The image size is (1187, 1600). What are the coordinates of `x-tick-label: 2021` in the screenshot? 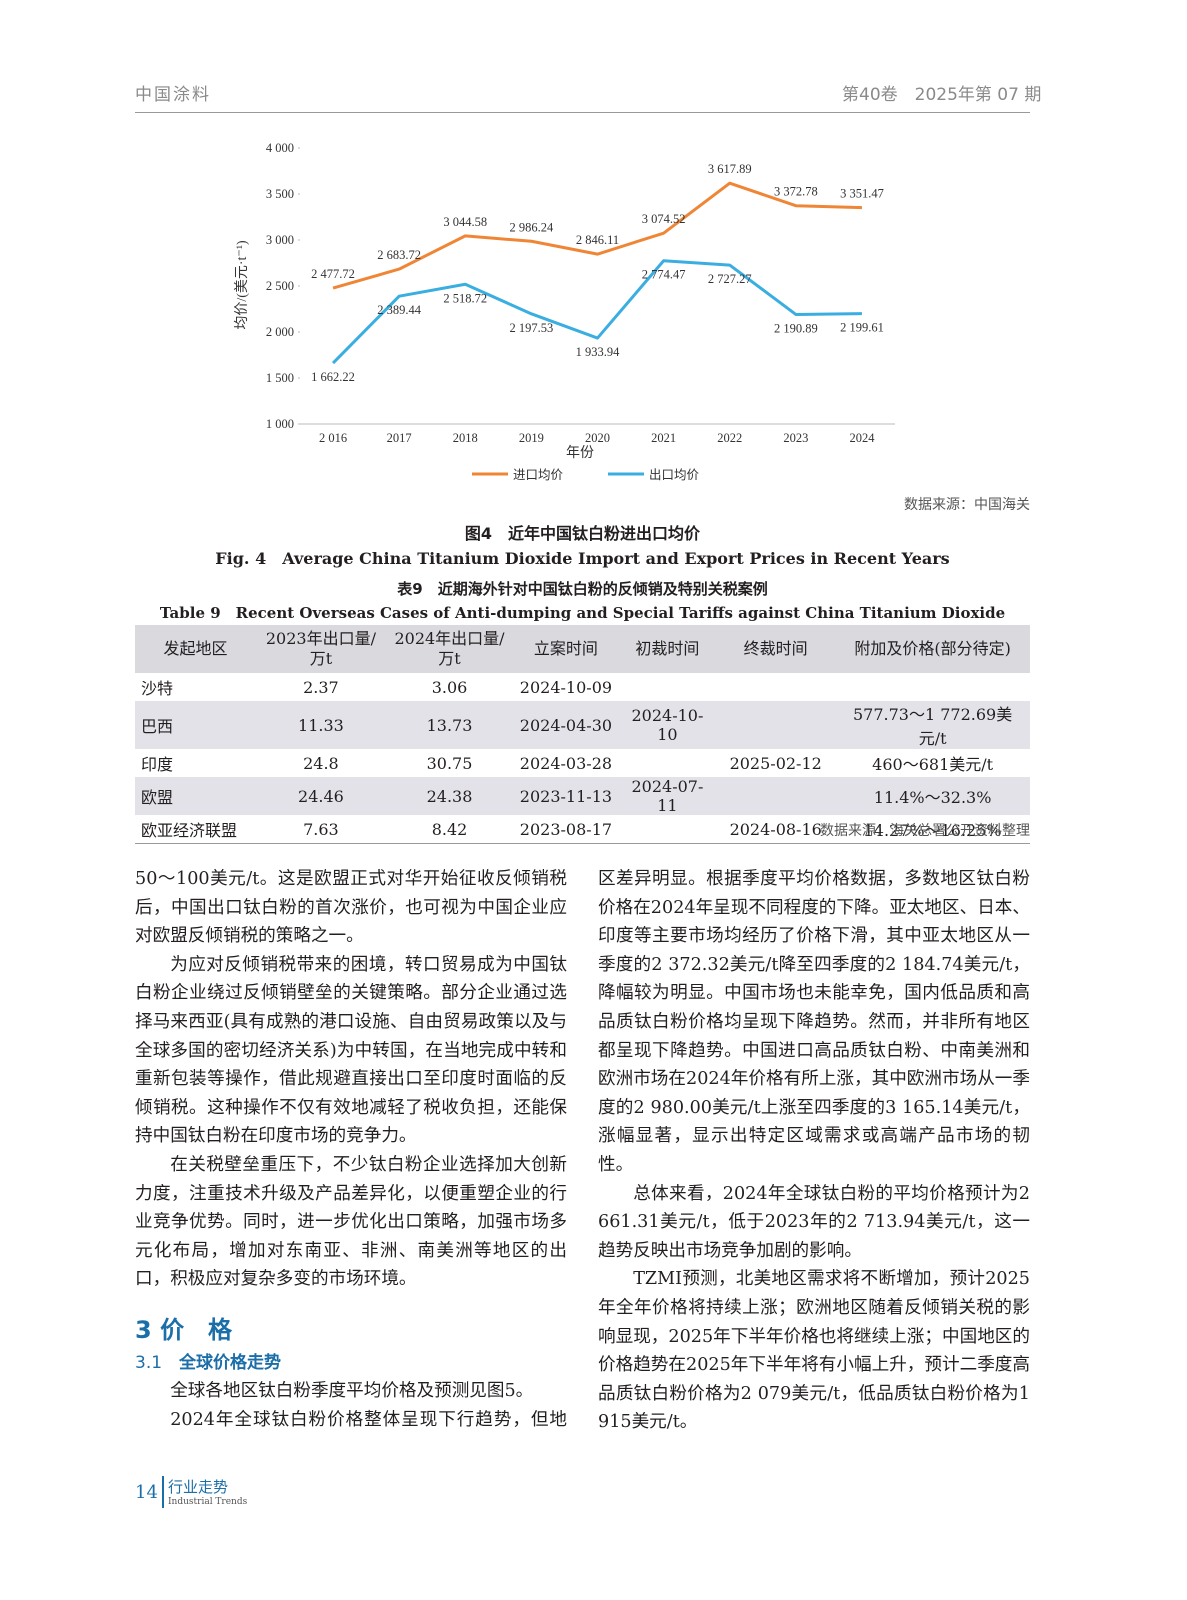 It's located at (663, 438).